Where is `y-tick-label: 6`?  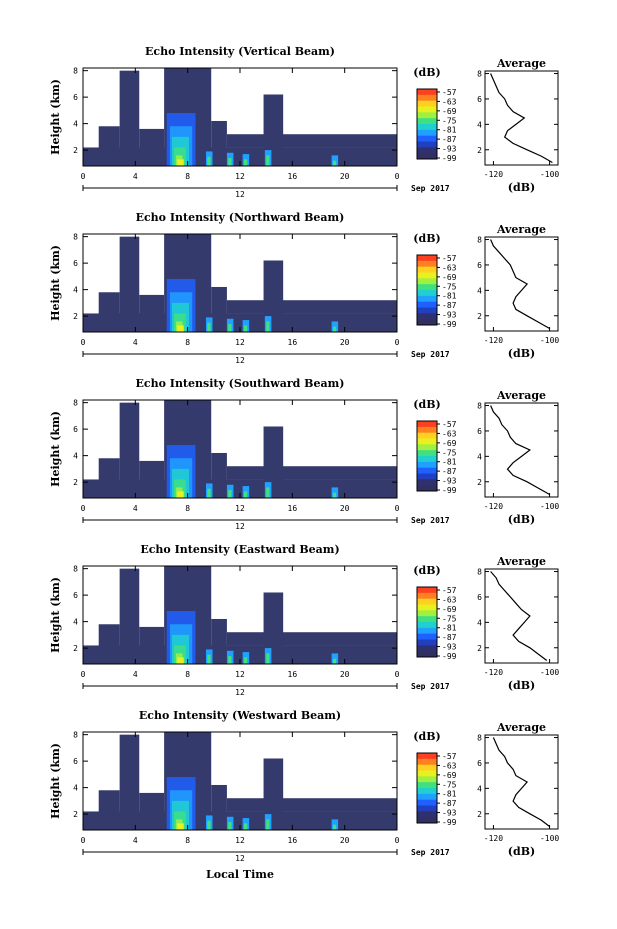 y-tick-label: 6 is located at coordinates (75, 595).